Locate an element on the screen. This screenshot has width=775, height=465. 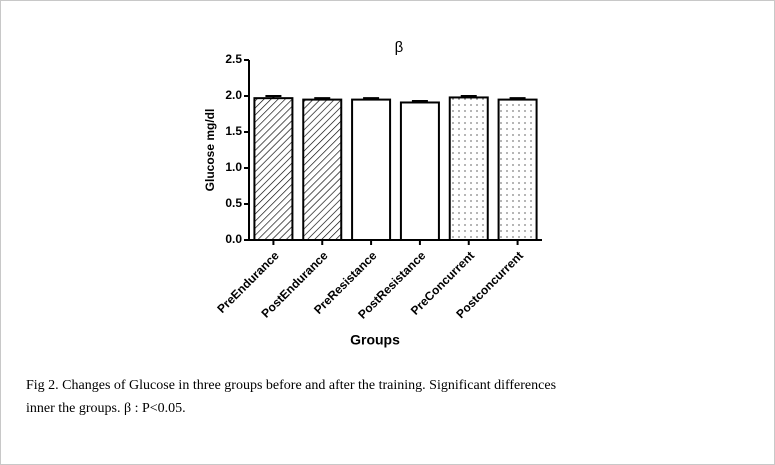
y-tick-label: 0.5 is located at coordinates (233, 203).